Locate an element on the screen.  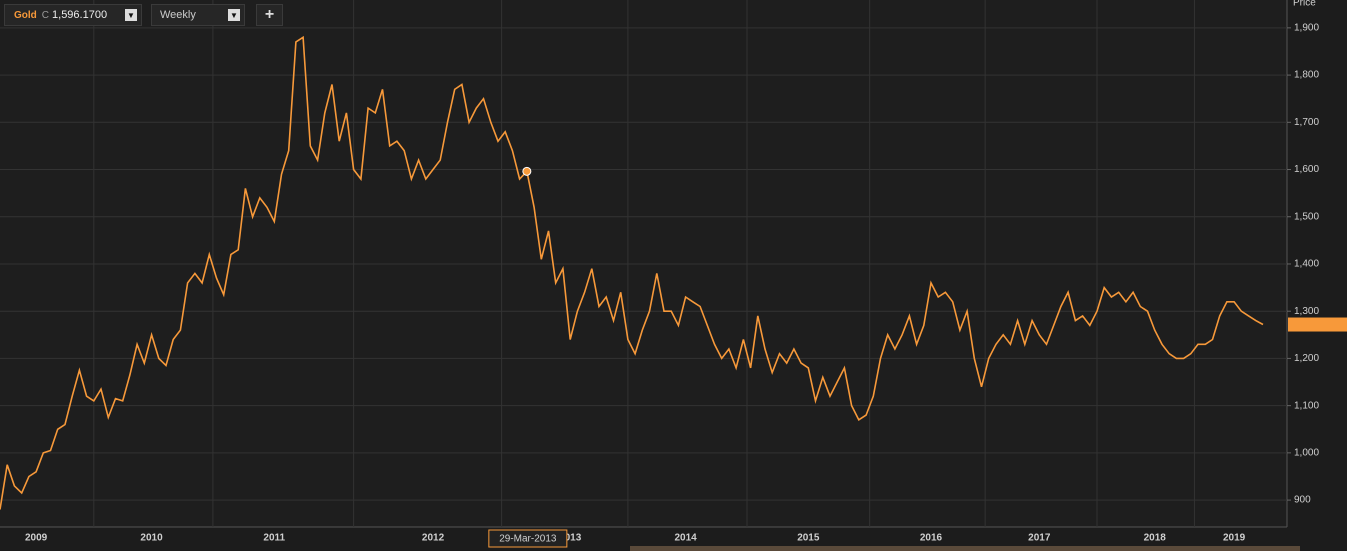
add-button: + is located at coordinates (269, 15).